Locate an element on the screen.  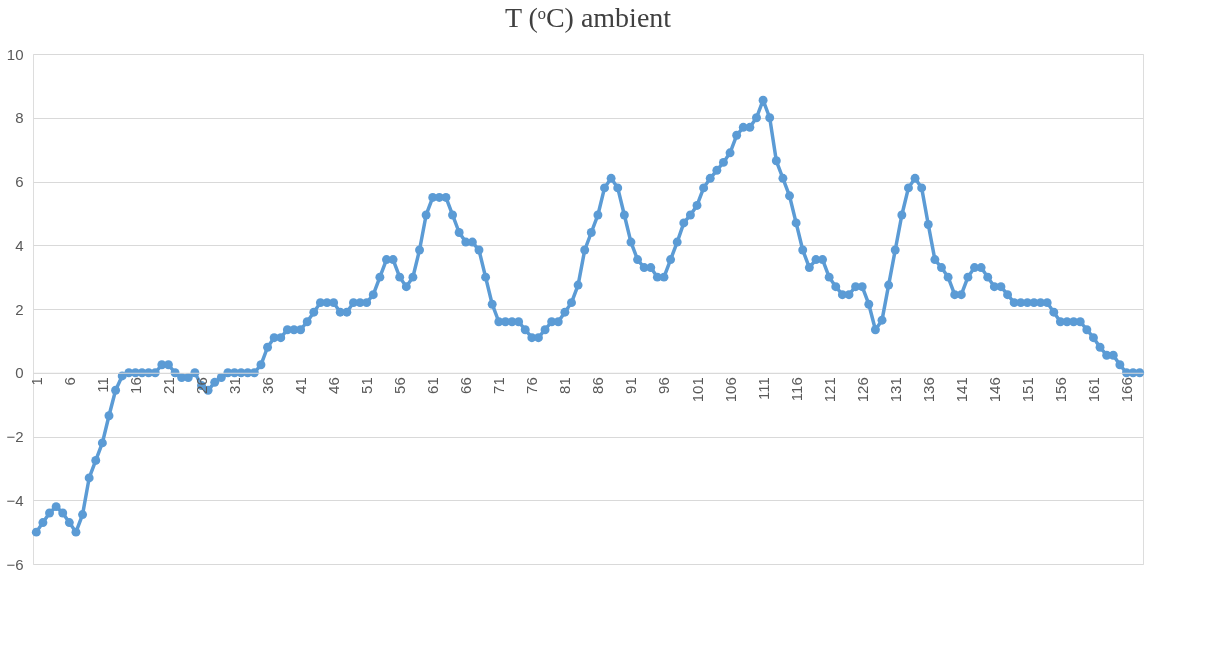
y-tick-label: 2 is located at coordinates (19, 309).